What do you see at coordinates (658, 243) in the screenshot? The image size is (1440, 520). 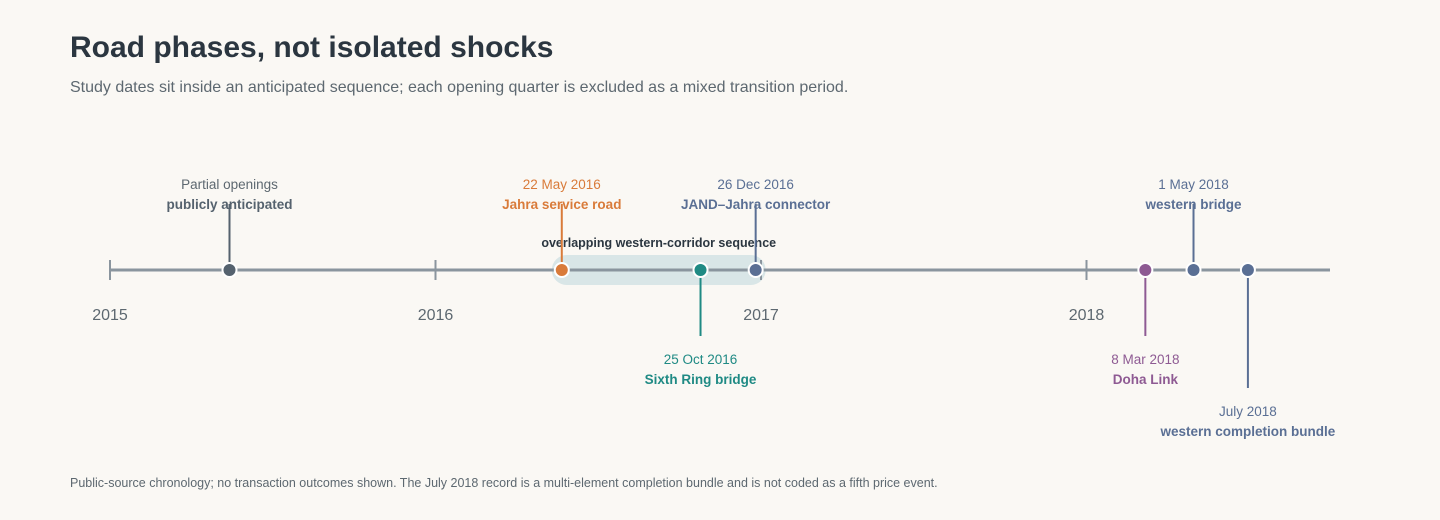 I see `sequence-span-label: overlapping western-corridor sequence` at bounding box center [658, 243].